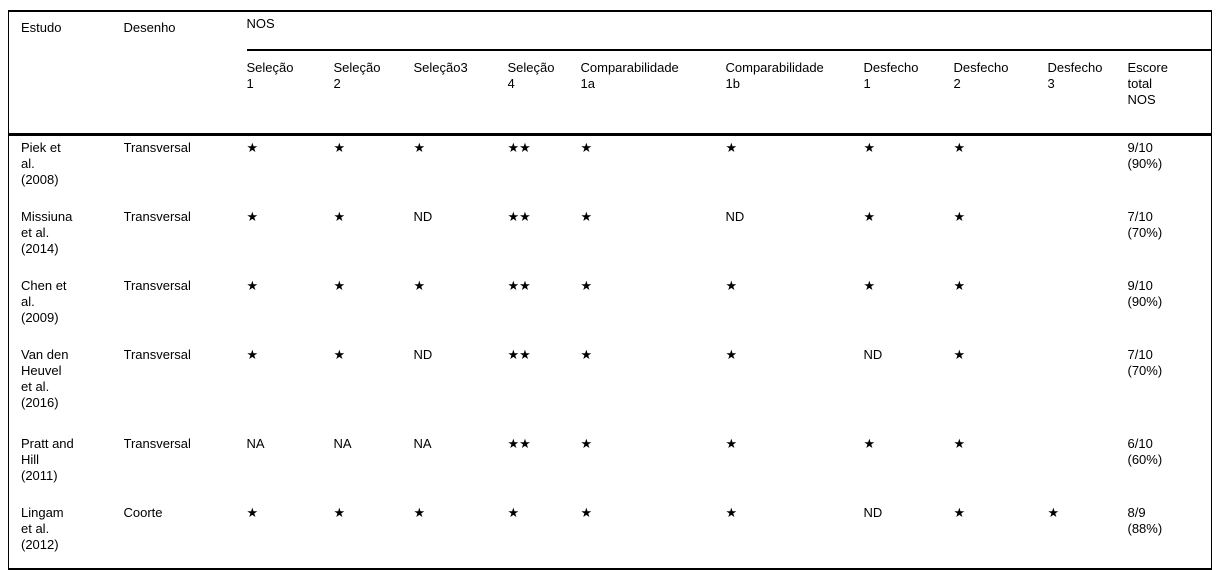 This screenshot has height=570, width=1219. I want to click on cell-estudo: Chen et al. (2009), so click(44, 301).